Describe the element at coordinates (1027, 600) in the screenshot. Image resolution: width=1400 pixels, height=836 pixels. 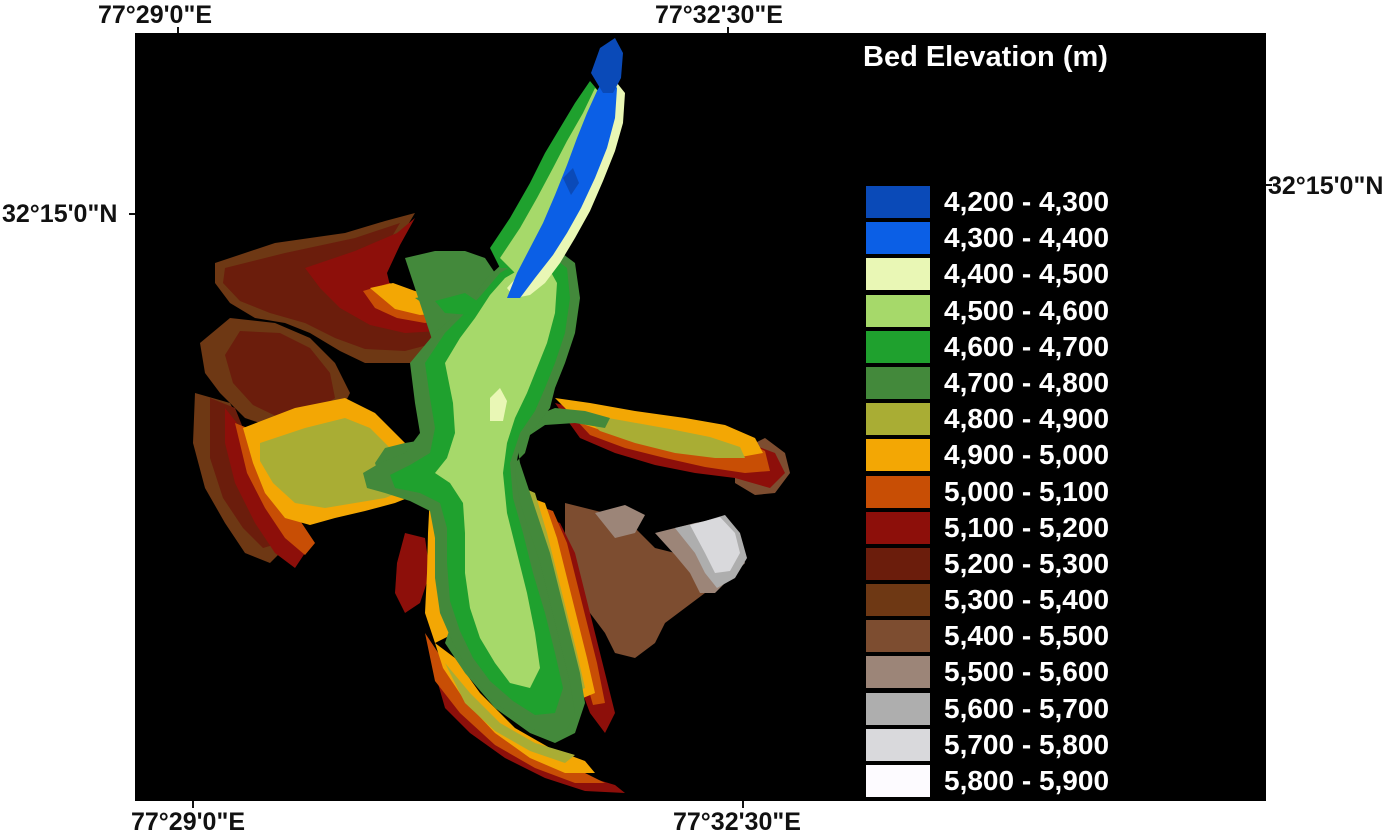
I see `legend-label: 5,300 - 5,400` at that location.